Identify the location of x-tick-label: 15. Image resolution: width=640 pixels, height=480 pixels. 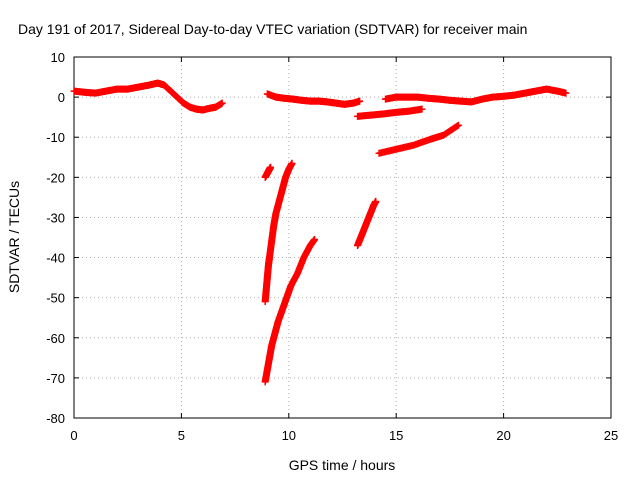
(396, 435).